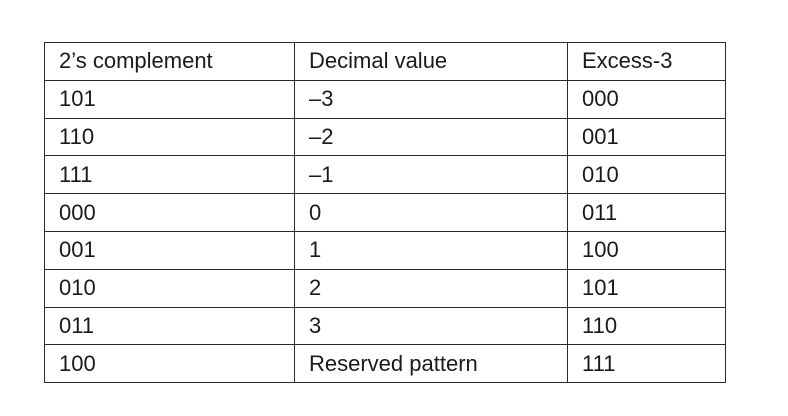 Image resolution: width=788 pixels, height=416 pixels. Describe the element at coordinates (169, 137) in the screenshot. I see `cell-twos-complement: 110` at that location.